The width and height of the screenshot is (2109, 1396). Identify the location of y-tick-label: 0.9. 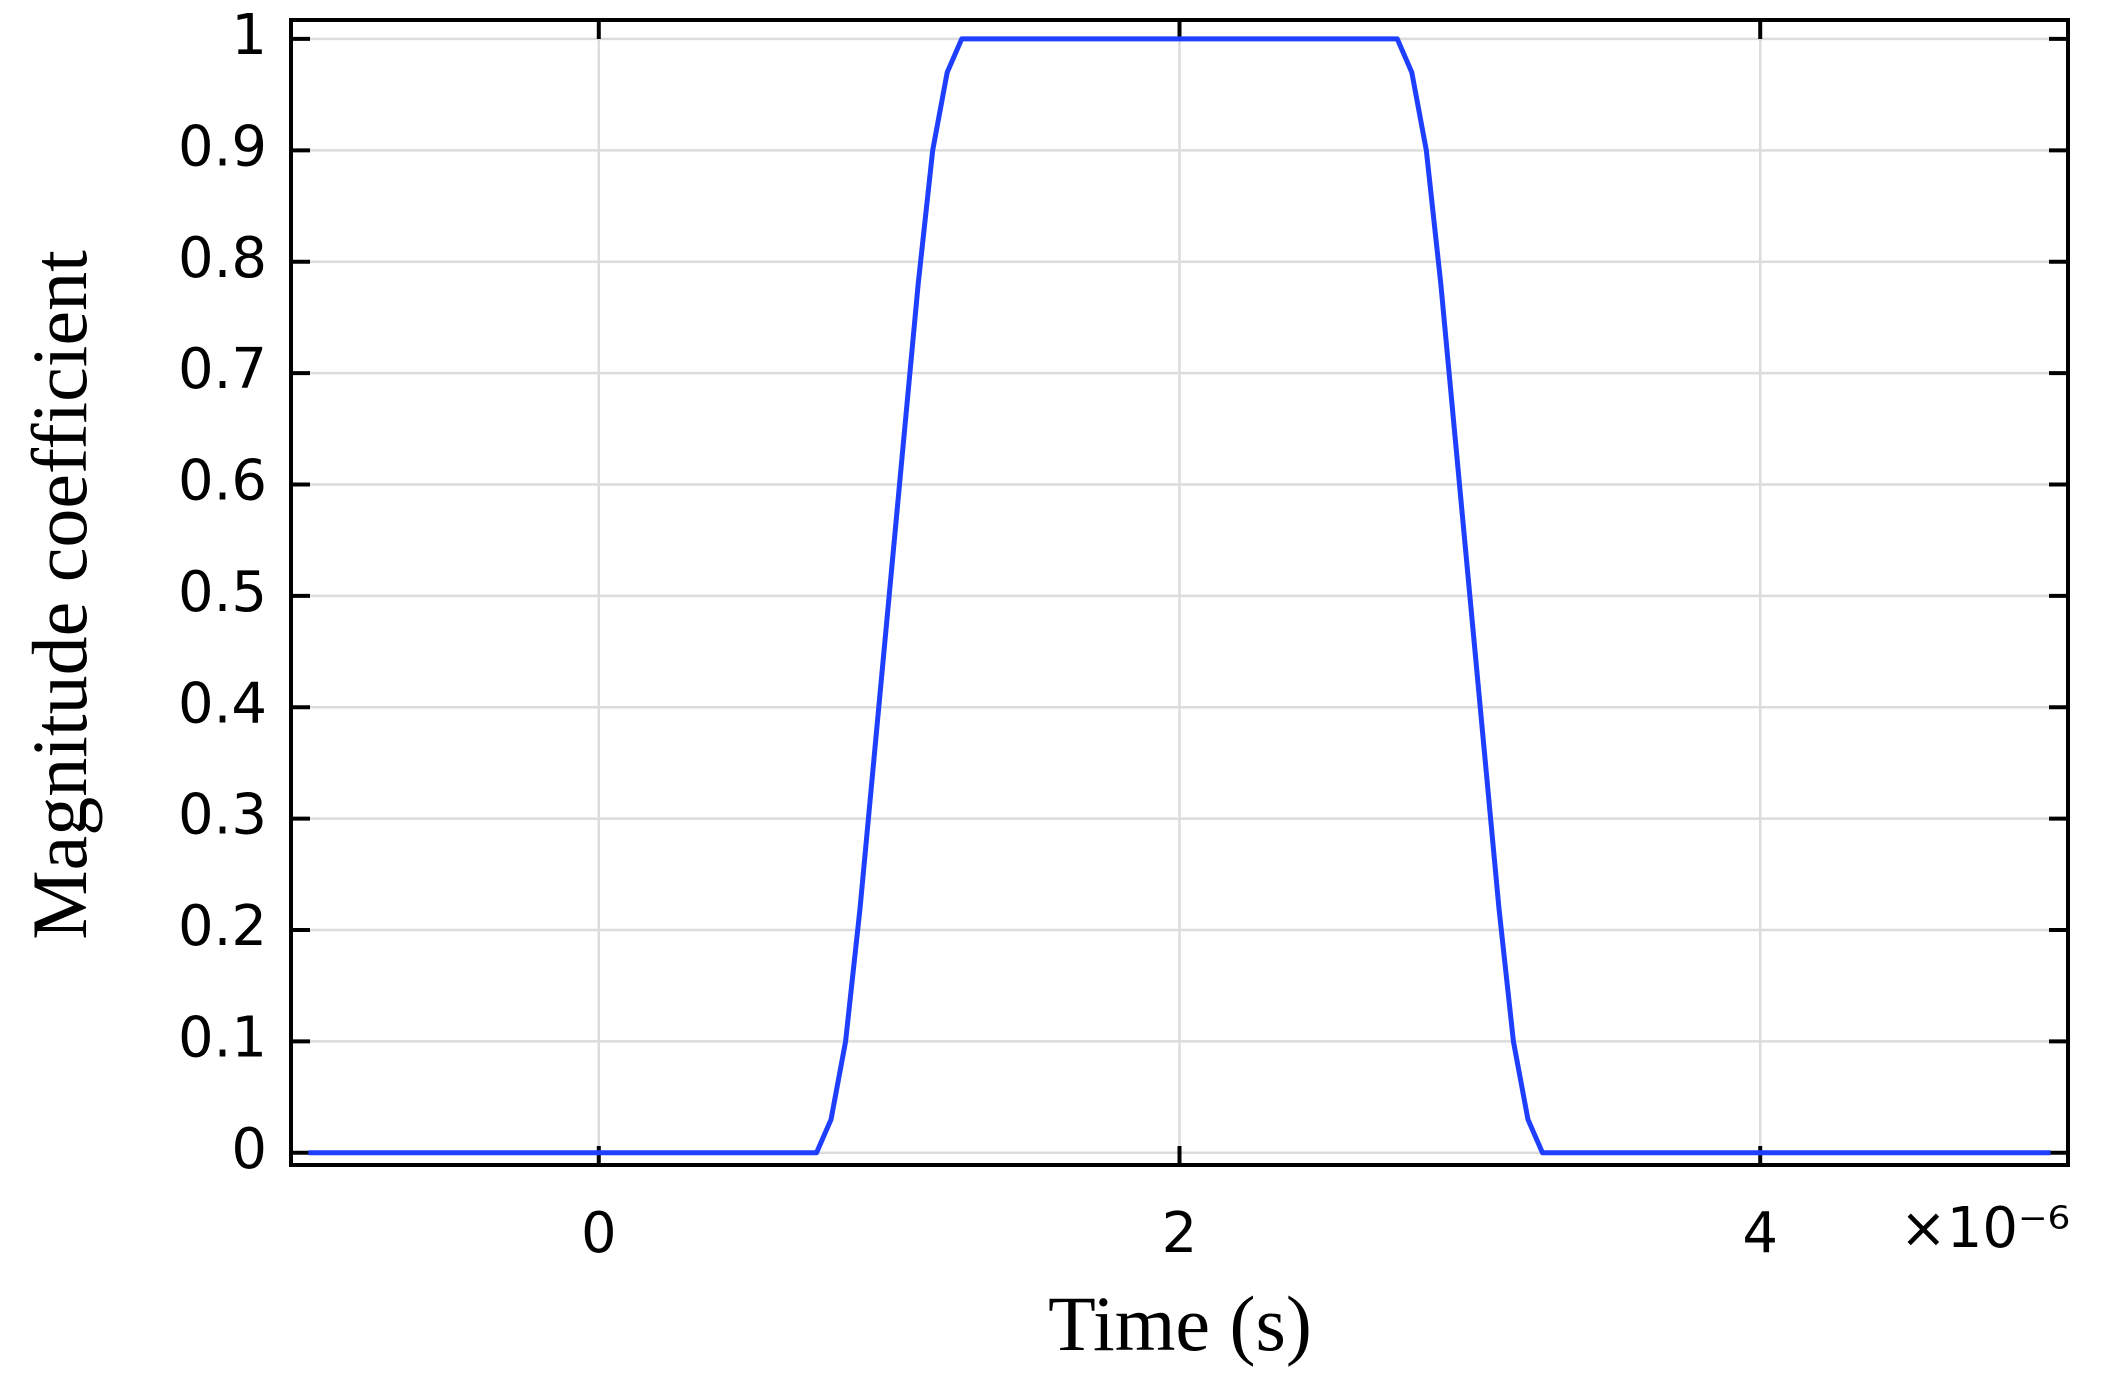
(222, 146).